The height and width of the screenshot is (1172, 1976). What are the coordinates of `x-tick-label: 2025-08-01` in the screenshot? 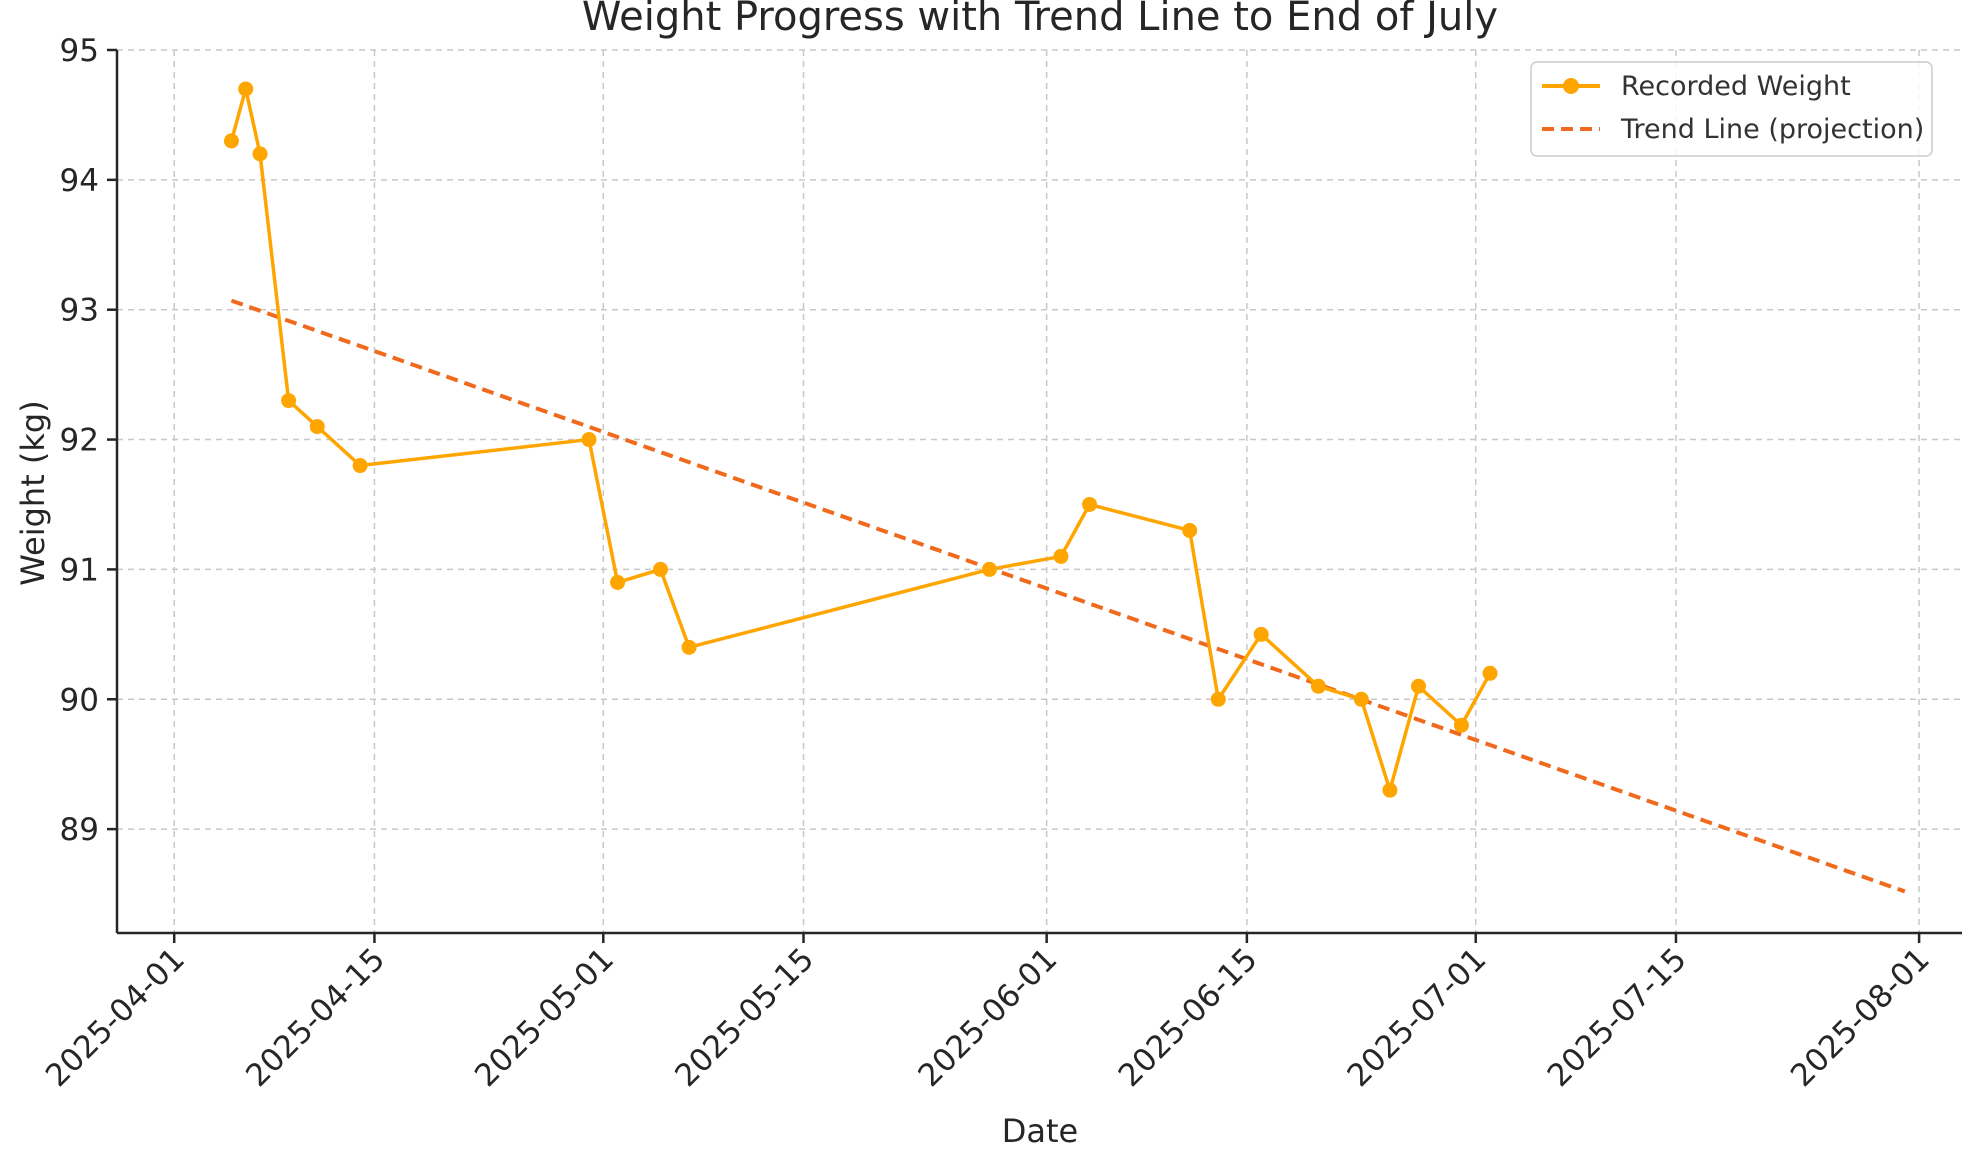 It's located at (1860, 1017).